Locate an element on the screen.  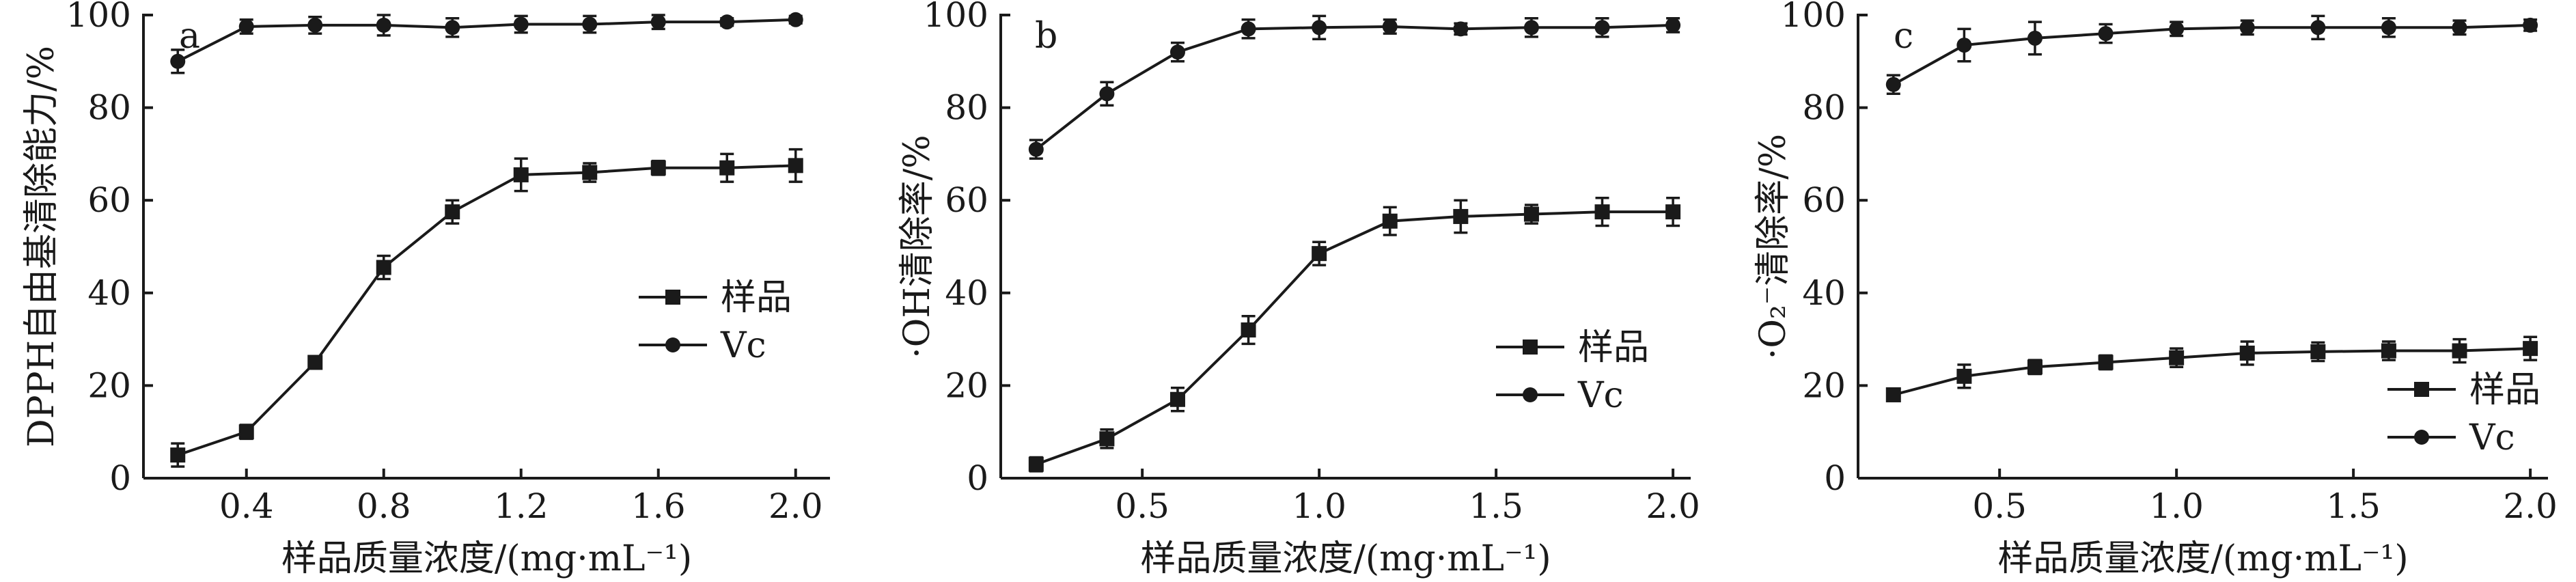
y-axis-title: ·O₂⁻清除率/% is located at coordinates (1774, 246).